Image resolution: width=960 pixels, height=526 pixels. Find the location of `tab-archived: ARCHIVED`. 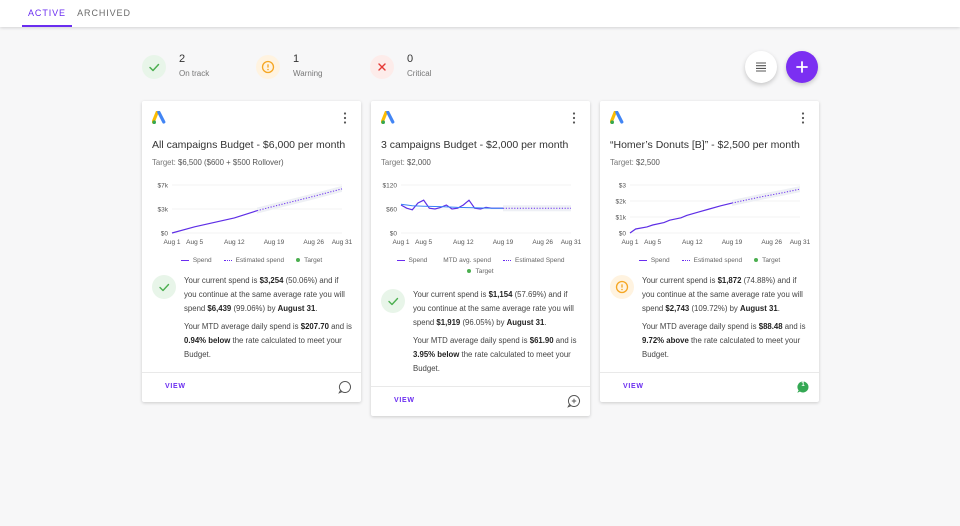

tab-archived: ARCHIVED is located at coordinates (104, 13).